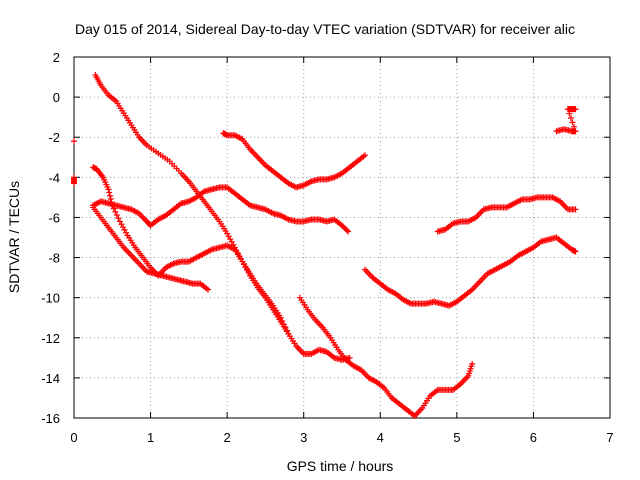 The height and width of the screenshot is (480, 640). What do you see at coordinates (54, 217) in the screenshot?
I see `y-tick-label: -6` at bounding box center [54, 217].